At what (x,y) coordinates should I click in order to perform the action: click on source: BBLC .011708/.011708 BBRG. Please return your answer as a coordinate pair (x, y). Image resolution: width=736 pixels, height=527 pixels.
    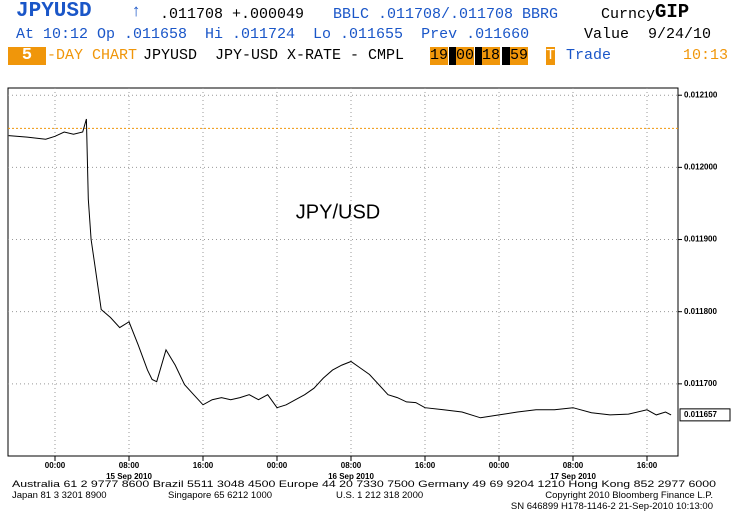
    Looking at the image, I should click on (446, 14).